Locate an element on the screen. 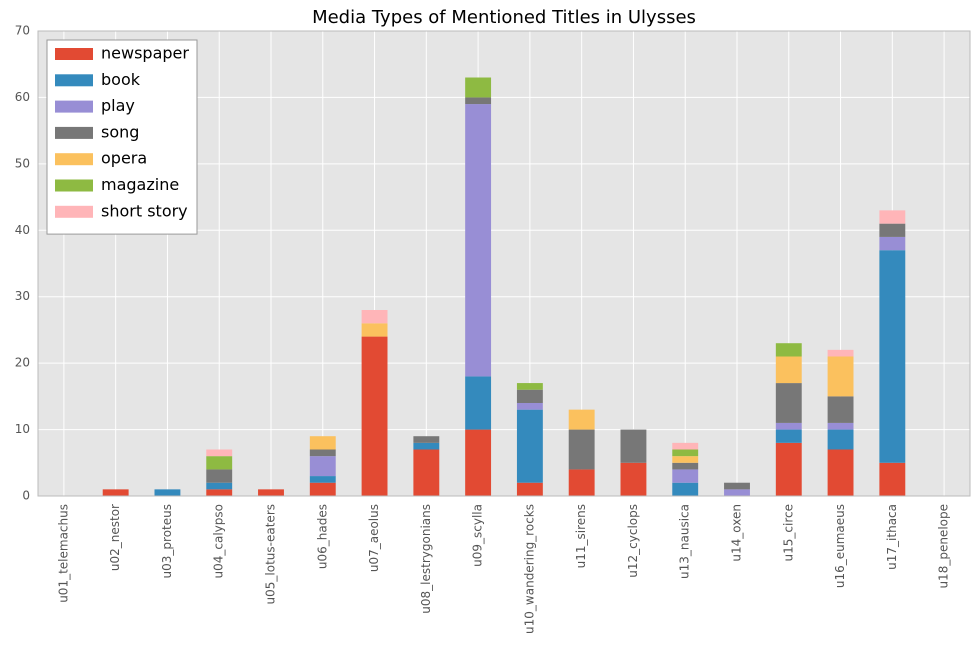 The width and height of the screenshot is (978, 672). x-tick-label: u02_nestor is located at coordinates (115, 537).